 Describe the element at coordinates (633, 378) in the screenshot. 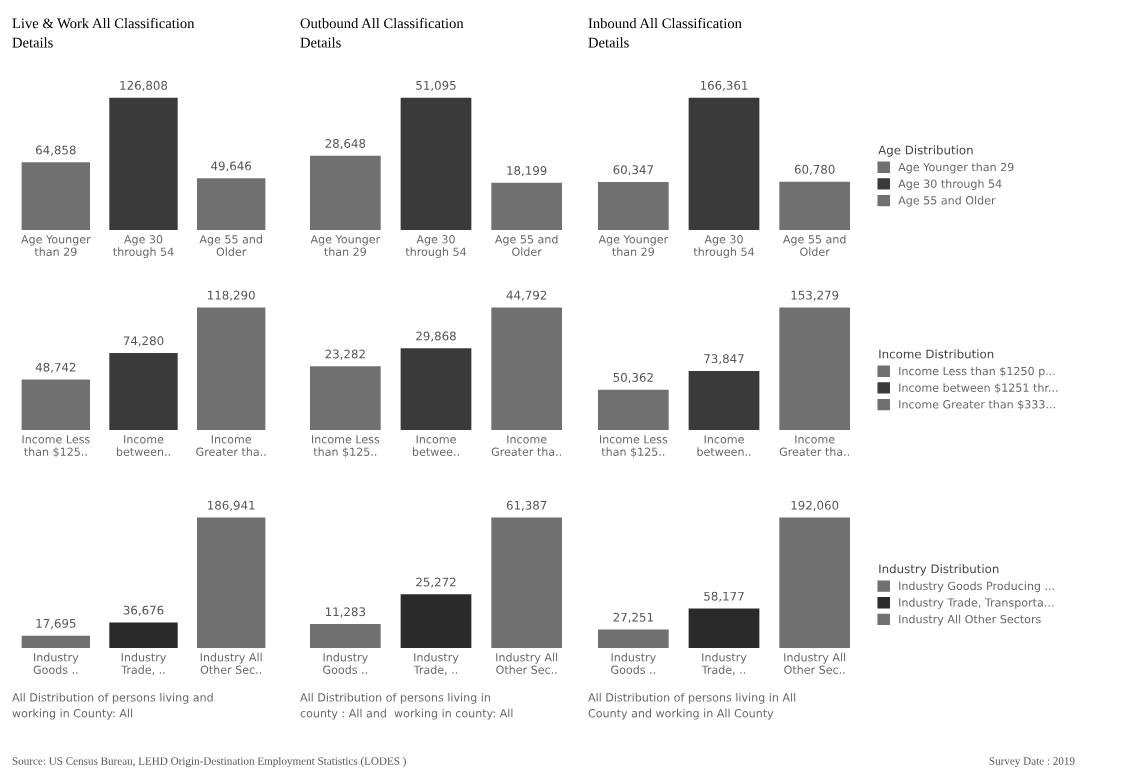

I see `data-label: 50,362` at that location.